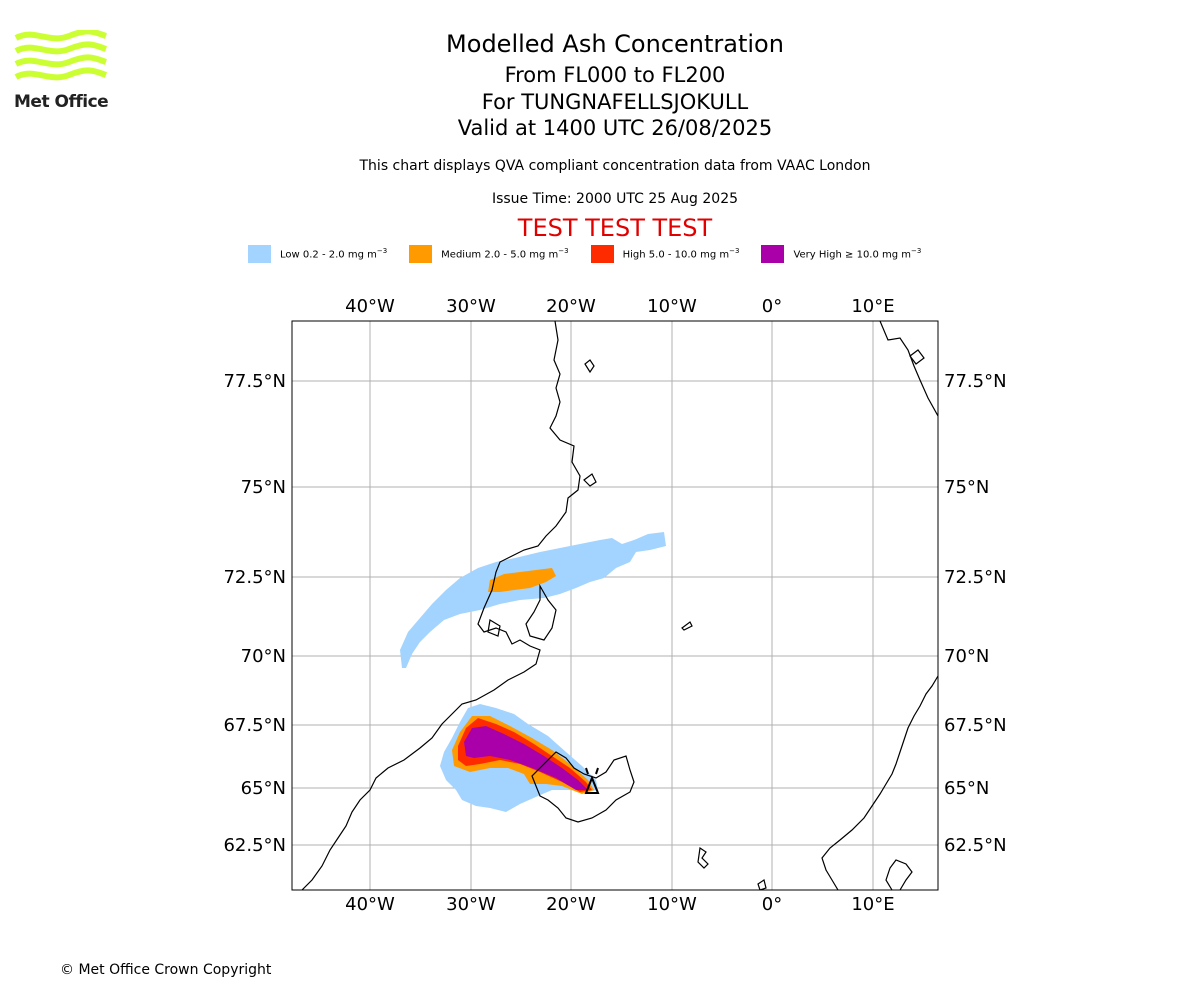 The width and height of the screenshot is (1200, 1000). Describe the element at coordinates (328, 255) in the screenshot. I see `legend-label-low: Low 0.2 - 2.0 mg m` at that location.